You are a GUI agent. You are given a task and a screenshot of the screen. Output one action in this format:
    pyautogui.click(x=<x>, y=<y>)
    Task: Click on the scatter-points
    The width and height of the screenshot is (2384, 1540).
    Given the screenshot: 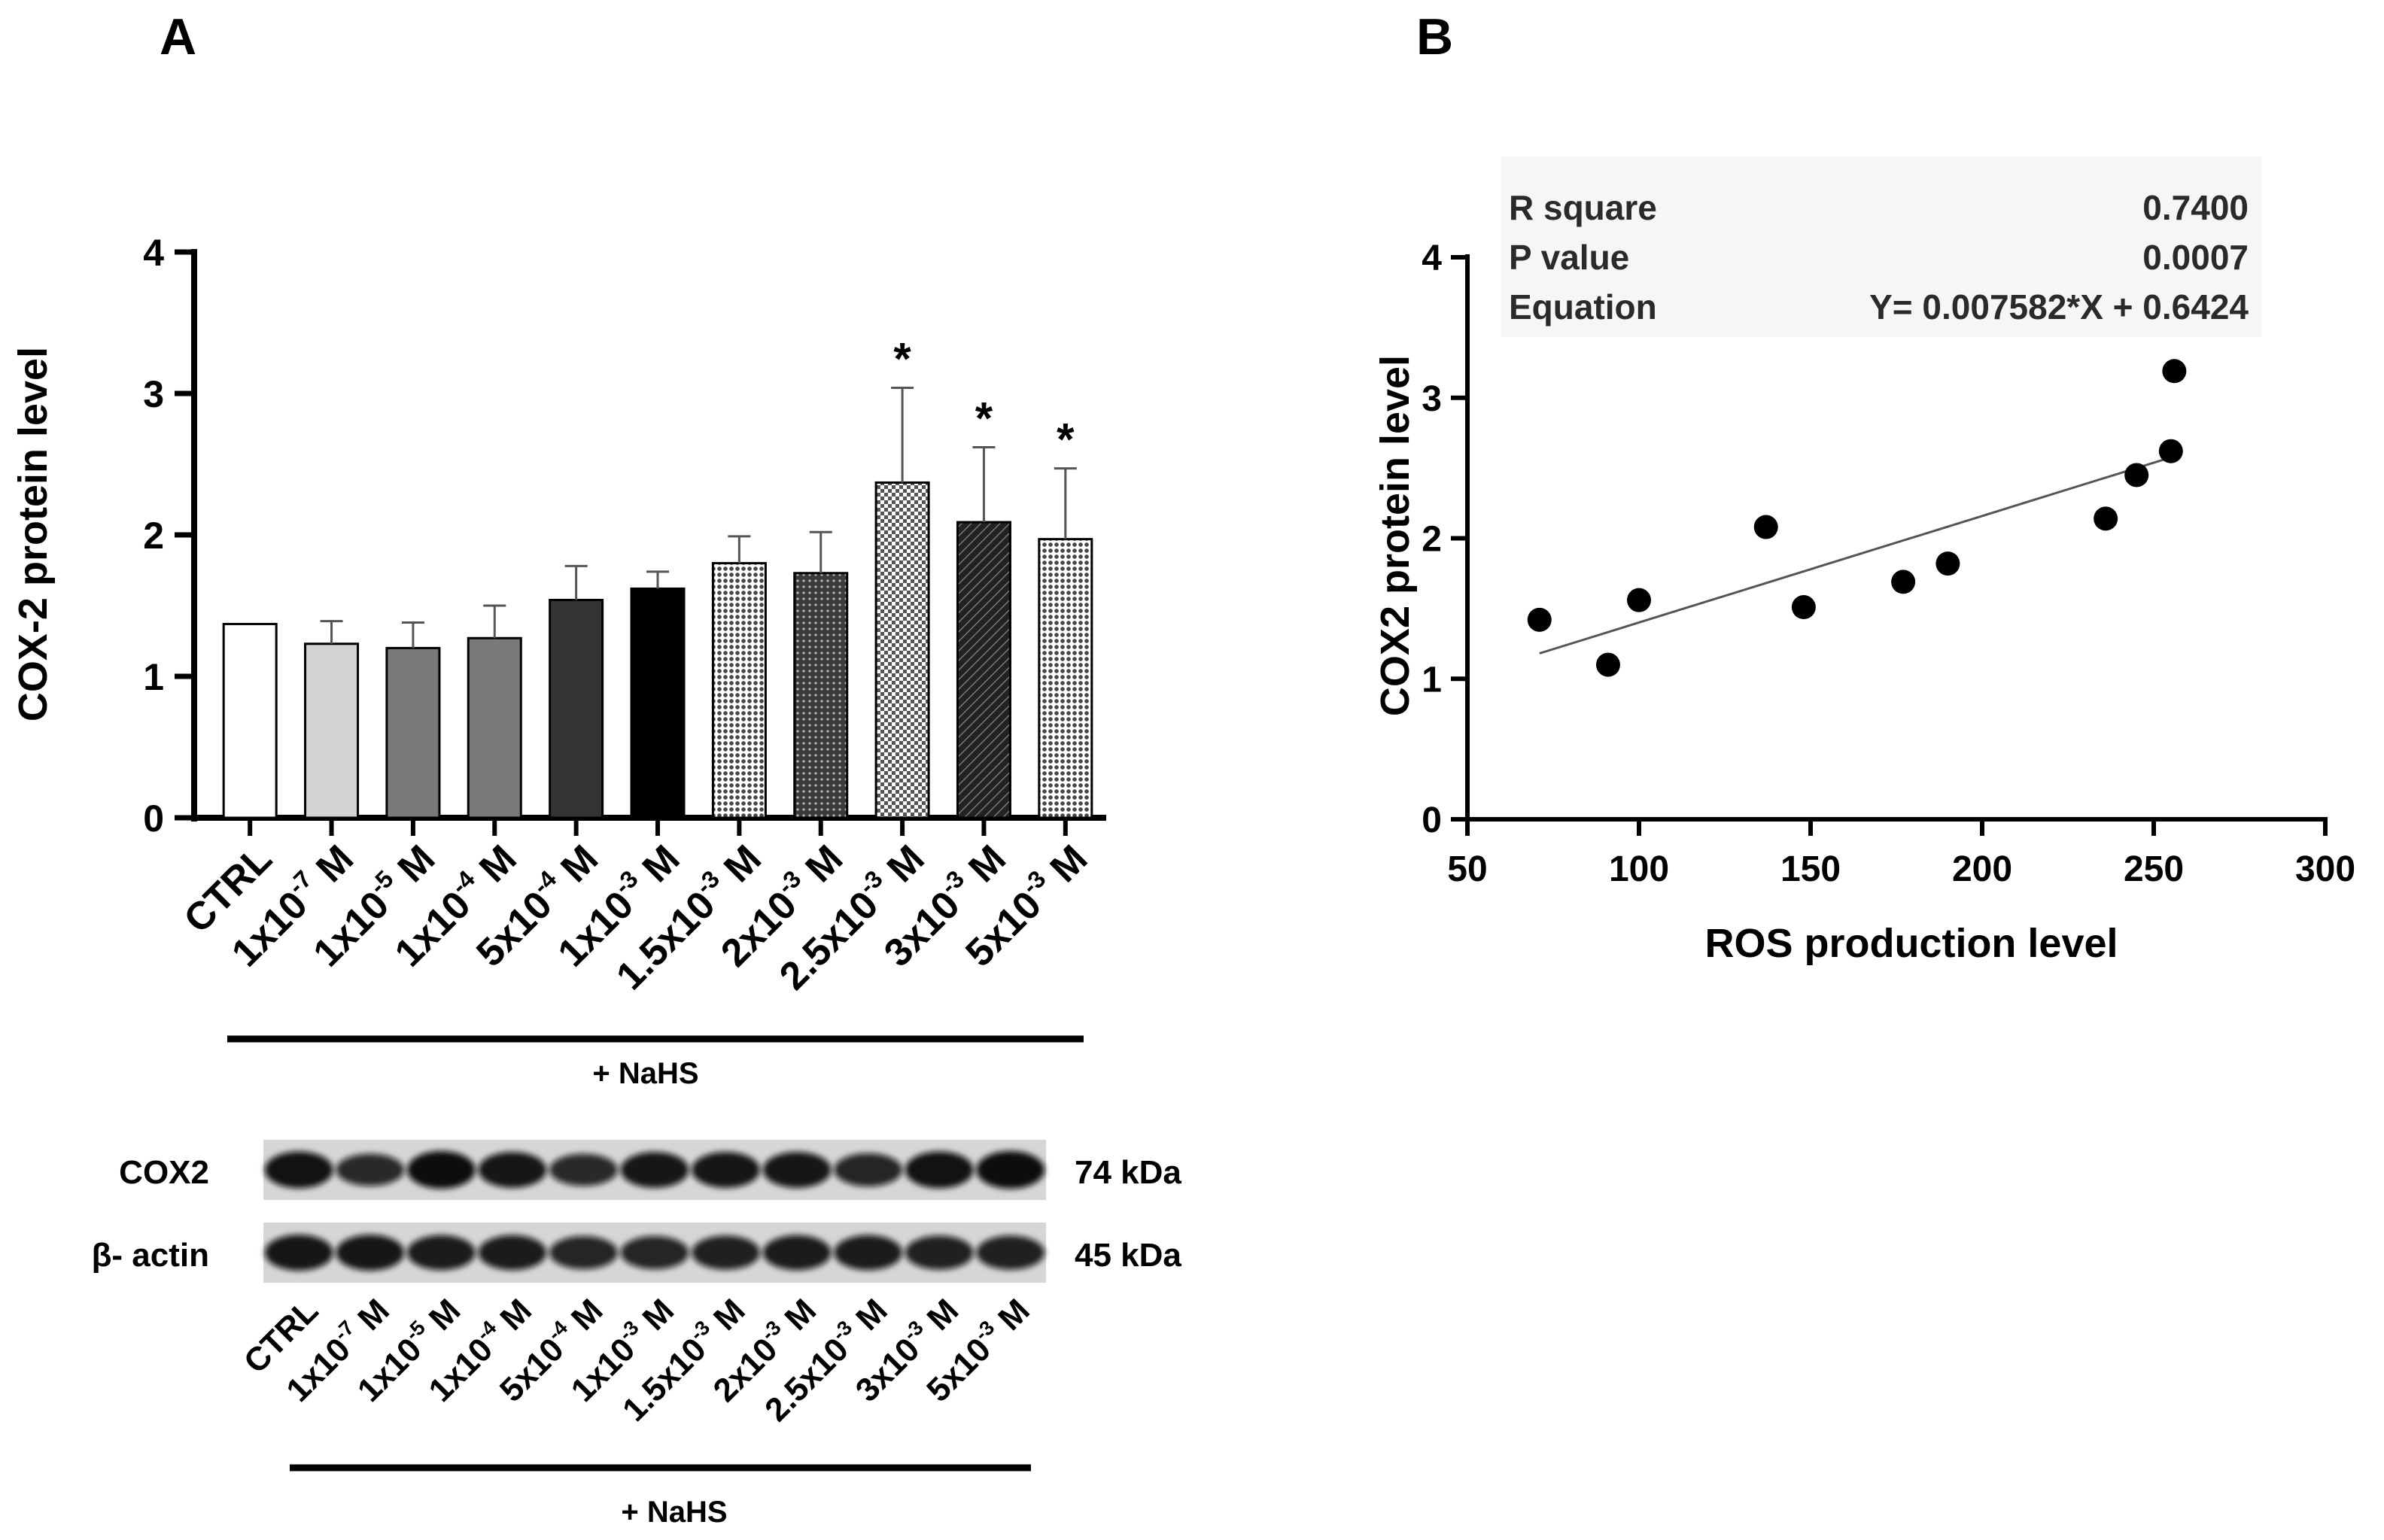 What is the action you would take?
    pyautogui.click(x=1857, y=518)
    